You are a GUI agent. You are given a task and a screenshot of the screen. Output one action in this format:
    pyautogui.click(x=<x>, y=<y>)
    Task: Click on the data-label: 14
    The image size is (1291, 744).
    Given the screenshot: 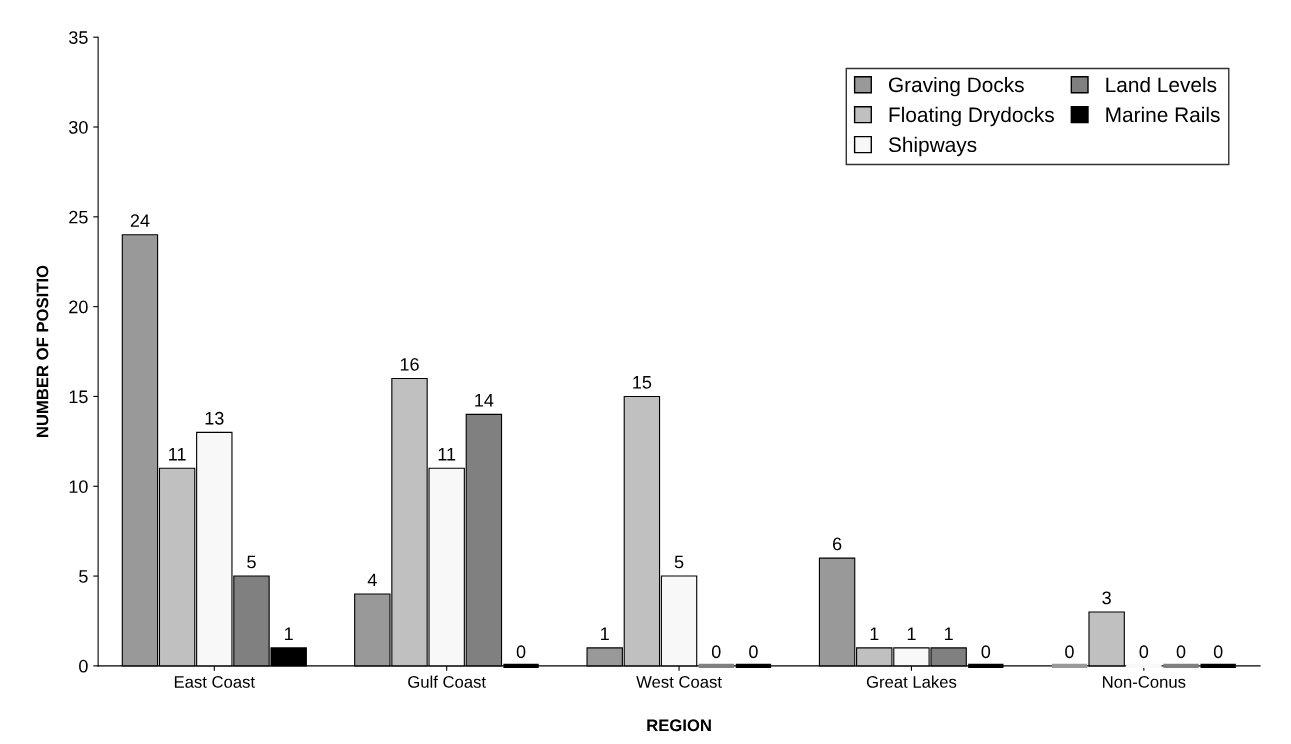 What is the action you would take?
    pyautogui.click(x=484, y=400)
    